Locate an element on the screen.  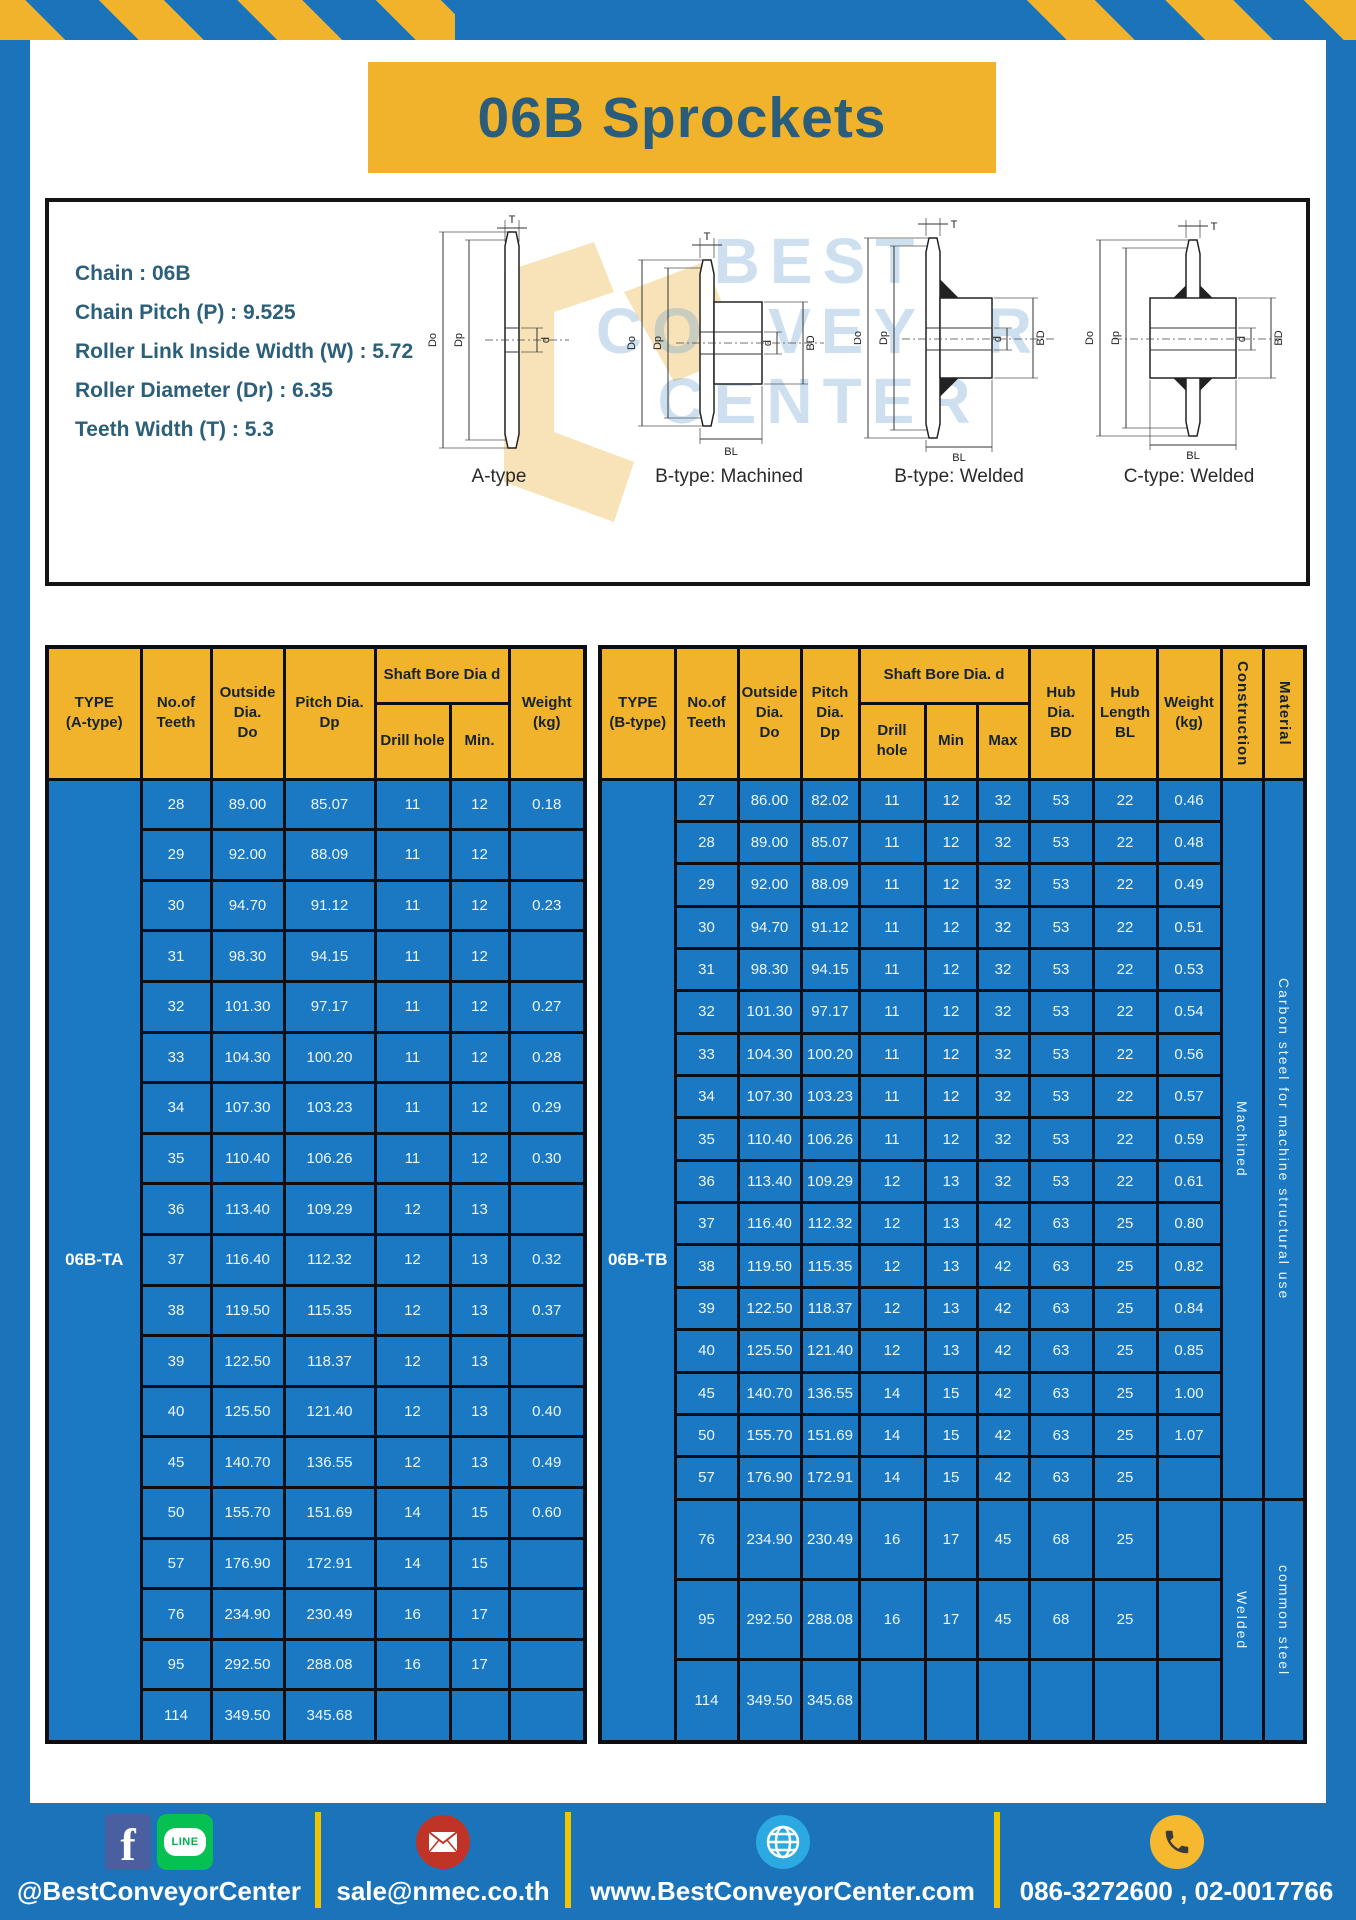
col-header-hub-dia: Hub Dia. BD is located at coordinates (1061, 713).